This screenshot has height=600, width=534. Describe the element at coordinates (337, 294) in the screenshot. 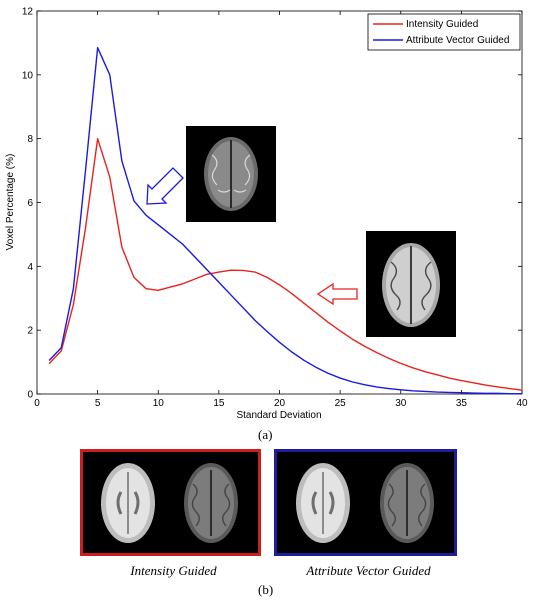

I see `annotation-arrow-red` at that location.